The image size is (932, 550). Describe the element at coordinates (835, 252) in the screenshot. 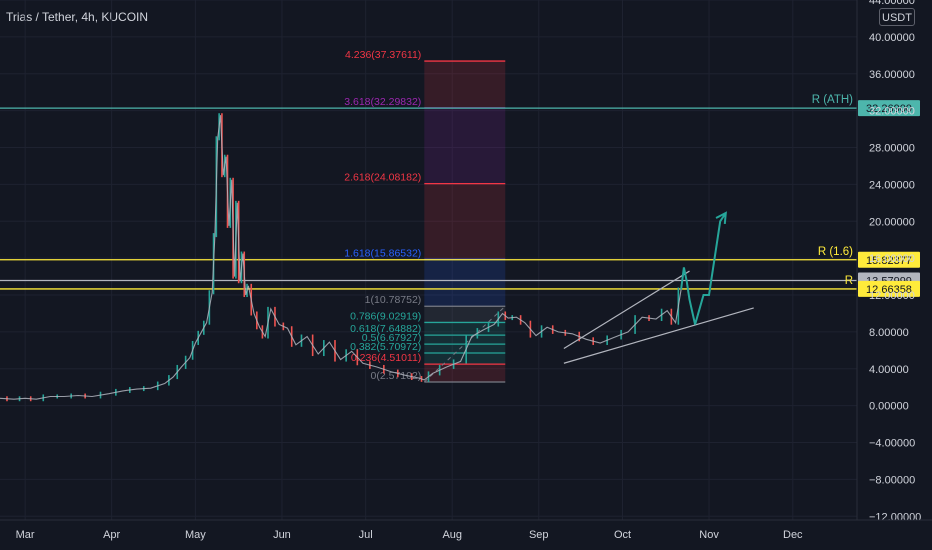

I see `level-label: R (1.6)` at that location.